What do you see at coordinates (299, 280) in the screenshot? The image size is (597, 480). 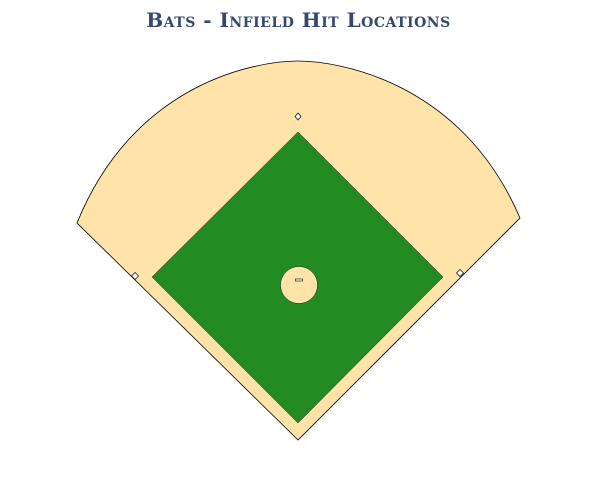 I see `pitchers-rubber` at bounding box center [299, 280].